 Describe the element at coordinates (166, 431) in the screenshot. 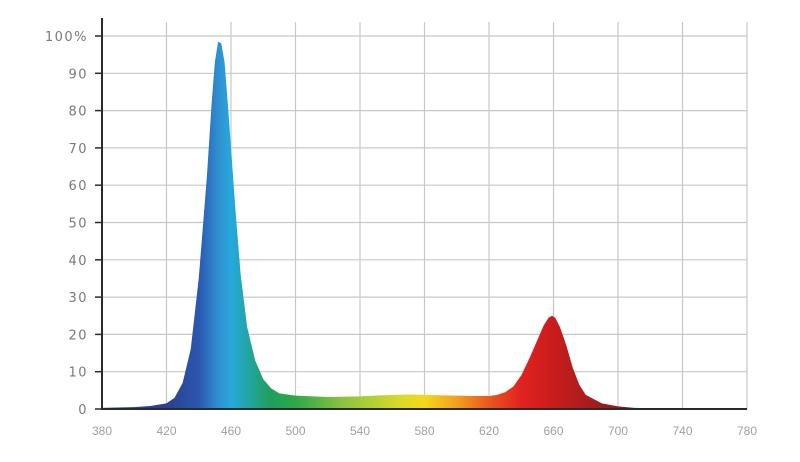

I see `x-tick-label-420: 420` at that location.